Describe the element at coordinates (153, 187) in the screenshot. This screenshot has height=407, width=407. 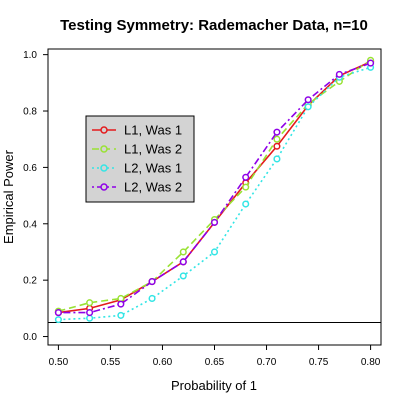
I see `legend-label: L2, Was 2` at that location.